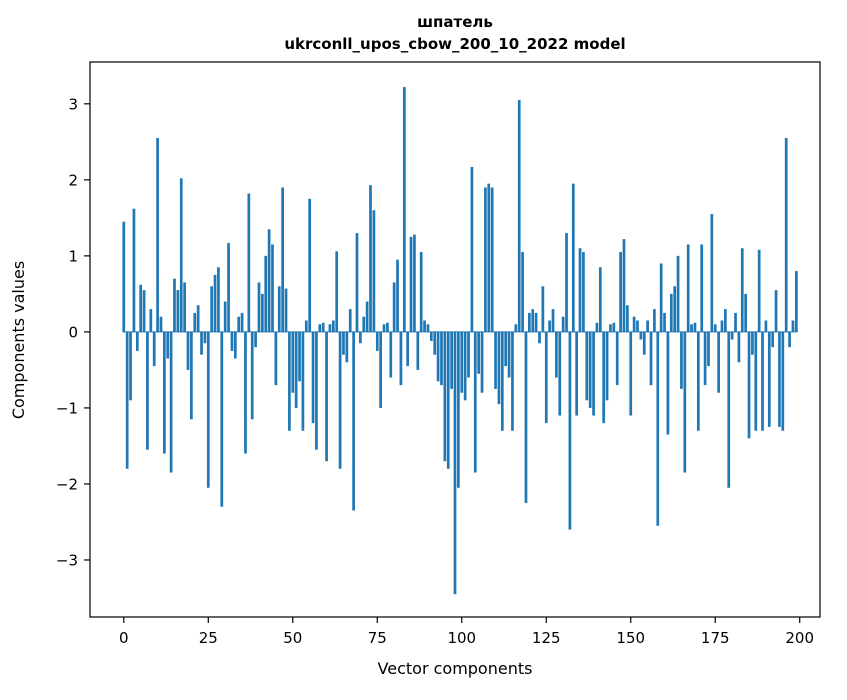  What do you see at coordinates (73, 104) in the screenshot?
I see `y-tick-label: 3` at bounding box center [73, 104].